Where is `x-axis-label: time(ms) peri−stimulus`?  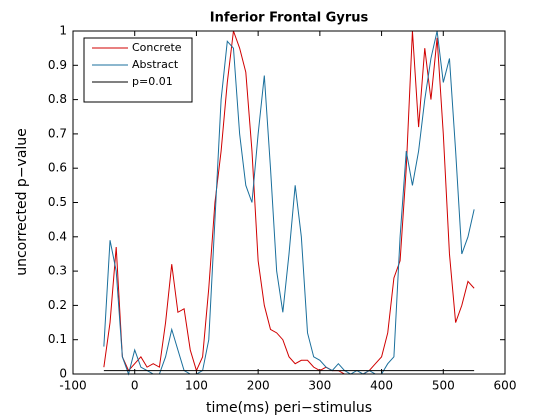
x-axis-label: time(ms) peri−stimulus is located at coordinates (289, 408).